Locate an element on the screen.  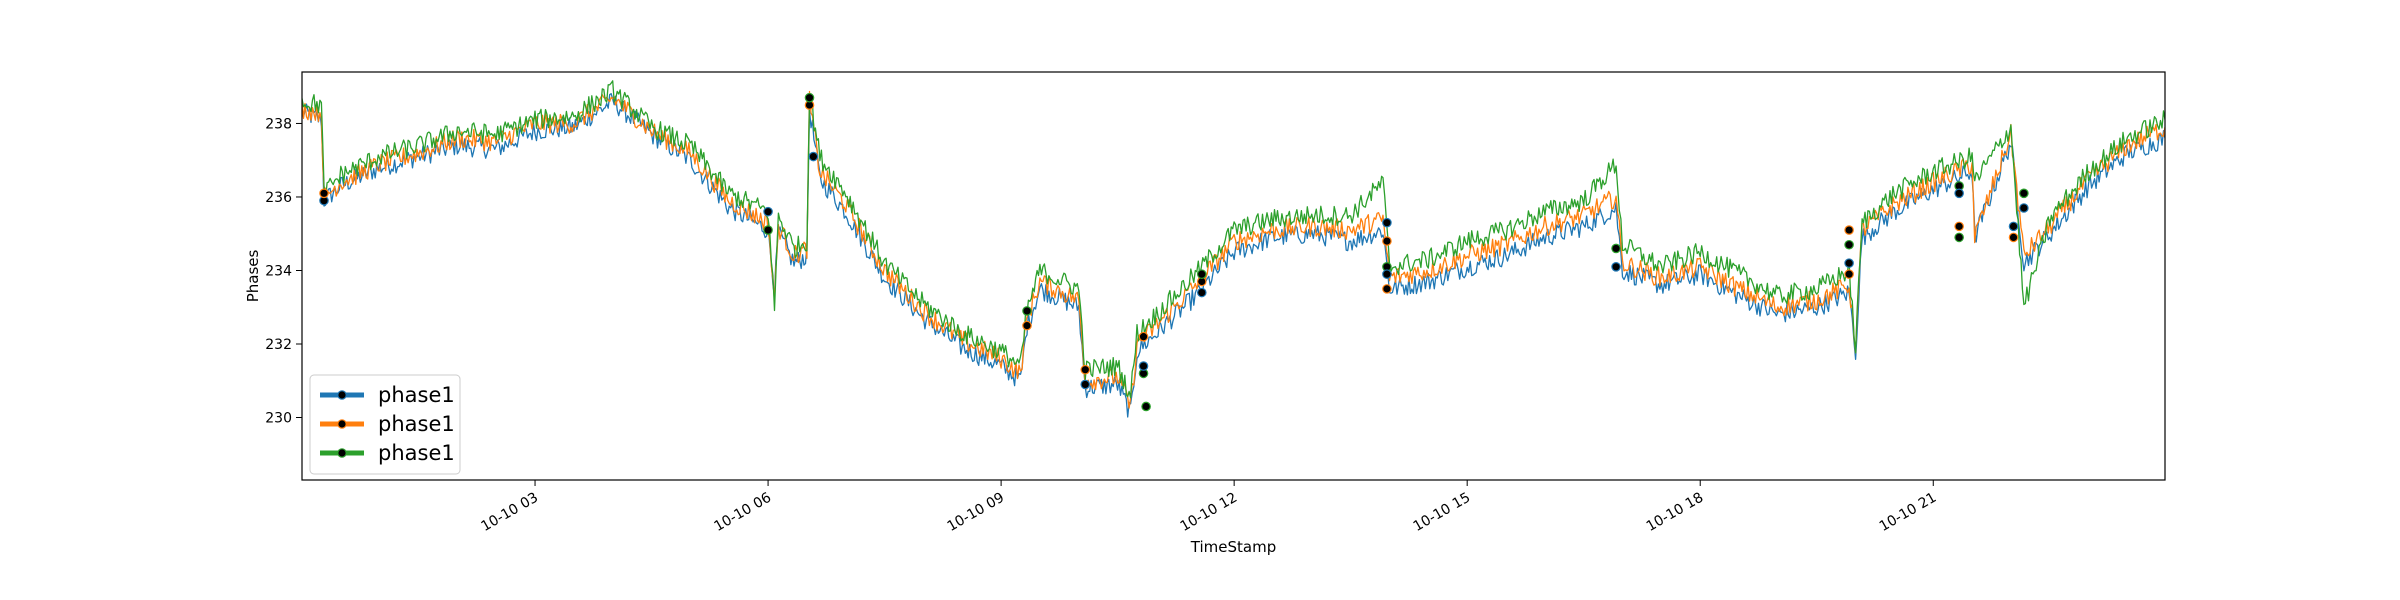
legend-box is located at coordinates (385, 424).